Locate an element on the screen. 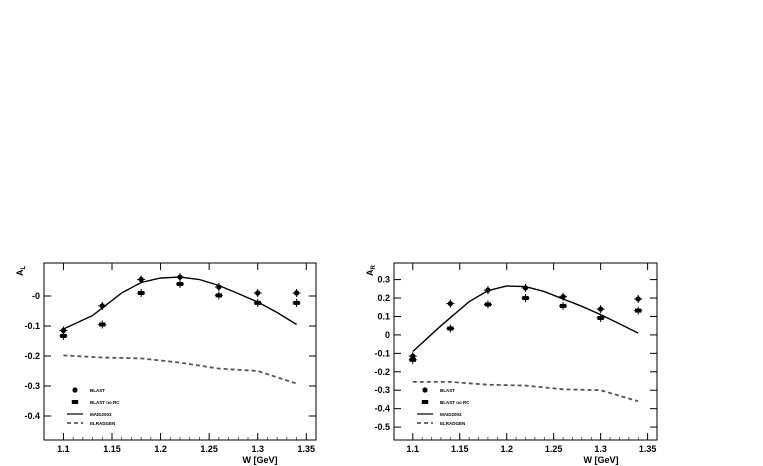 Image resolution: width=763 pixels, height=466 pixels. y-axis-label-subscript: L is located at coordinates (24, 268).